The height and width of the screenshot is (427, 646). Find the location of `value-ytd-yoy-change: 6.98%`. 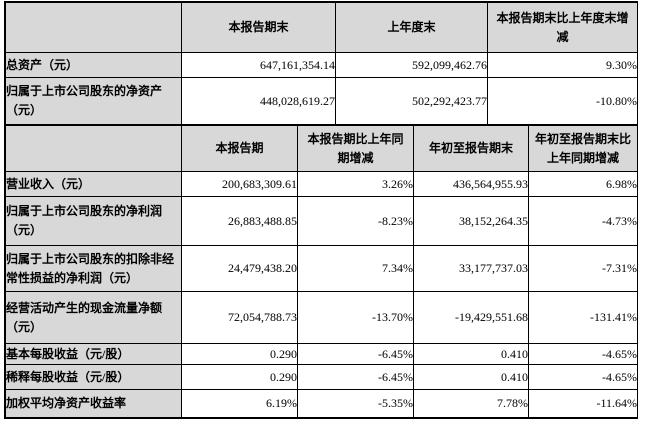

value-ytd-yoy-change: 6.98% is located at coordinates (583, 184).